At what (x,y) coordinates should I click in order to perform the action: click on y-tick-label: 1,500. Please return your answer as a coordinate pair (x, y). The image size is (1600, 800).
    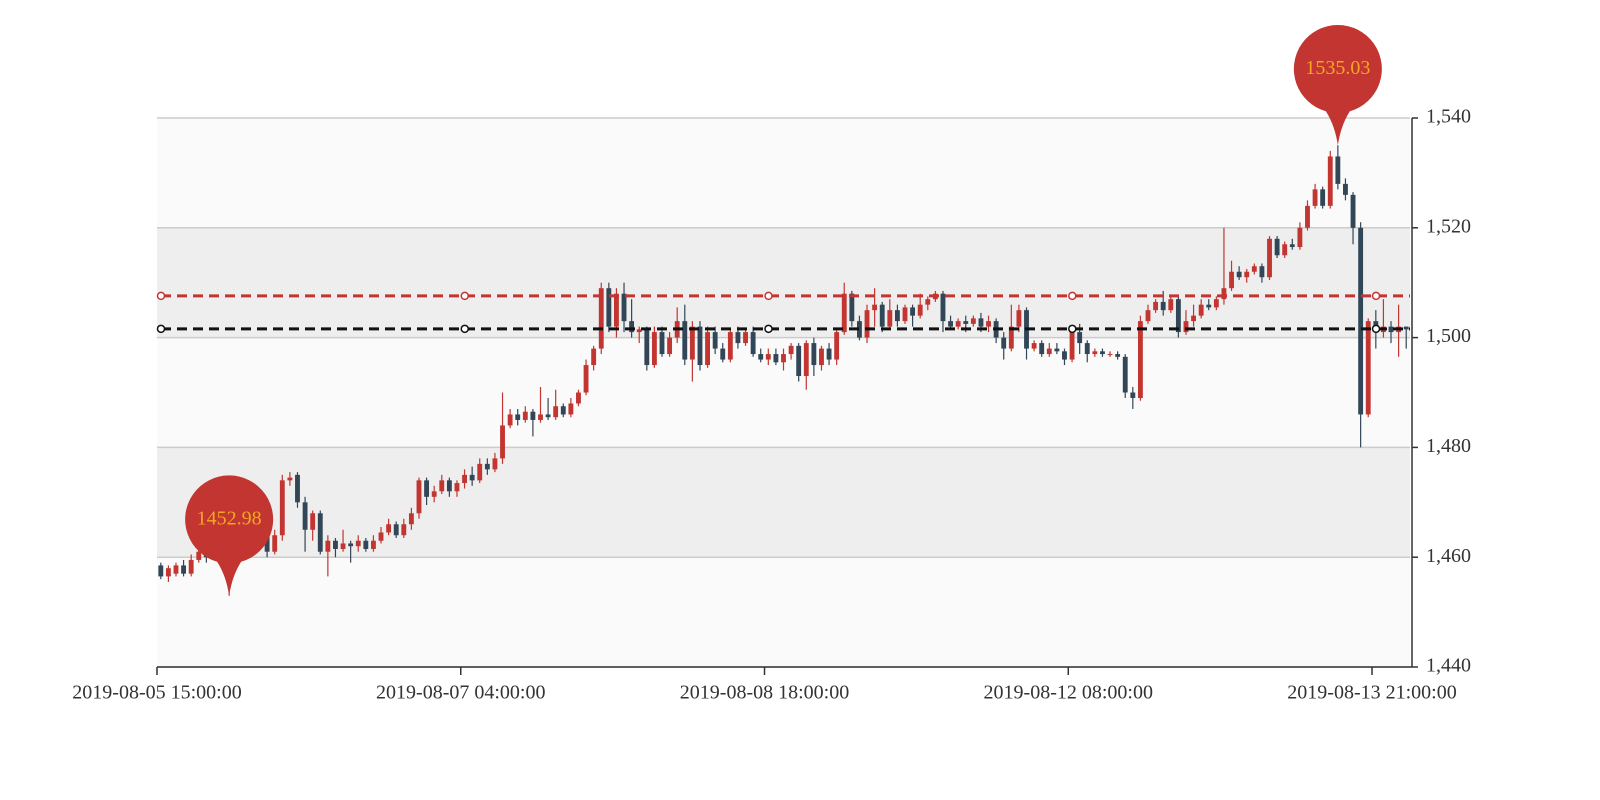
    Looking at the image, I should click on (1448, 336).